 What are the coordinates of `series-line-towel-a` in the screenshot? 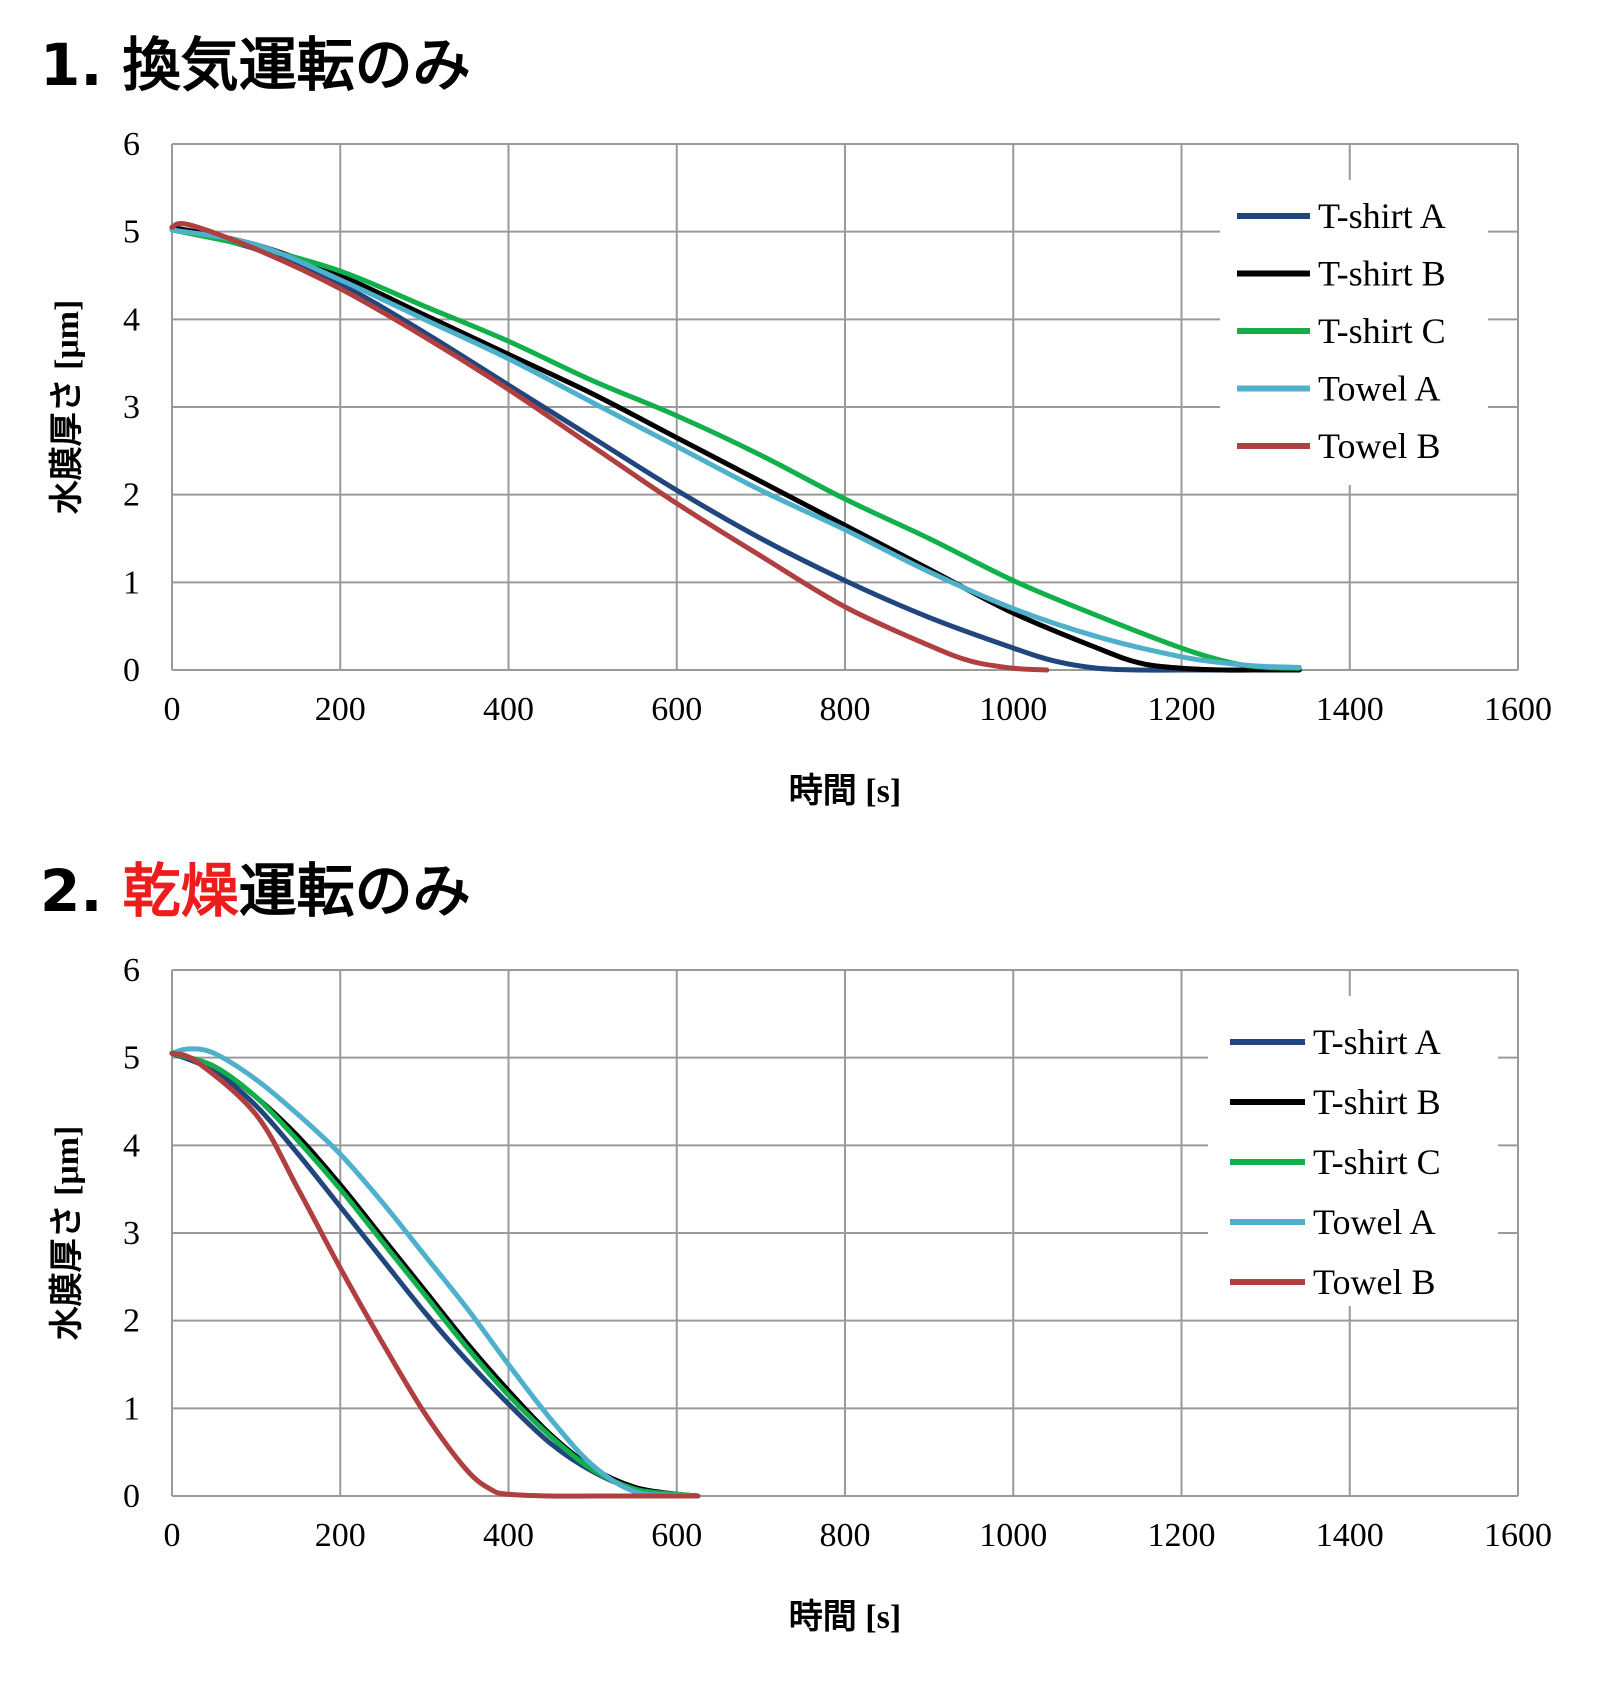 It's located at (435, 1272).